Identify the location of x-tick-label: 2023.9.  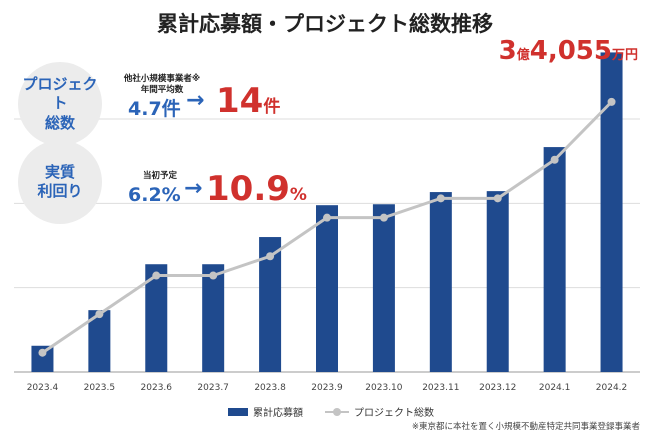
(327, 388).